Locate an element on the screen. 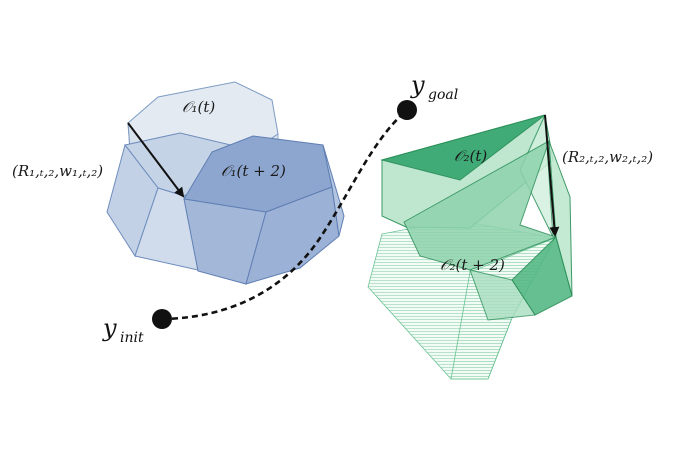  label-y-goal: y goal is located at coordinates (434, 87).